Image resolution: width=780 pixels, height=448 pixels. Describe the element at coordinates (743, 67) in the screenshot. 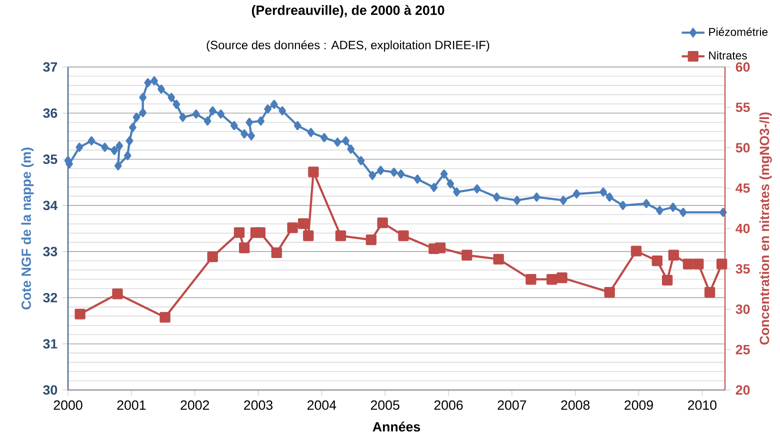

I see `y2-tick-label: 60` at that location.